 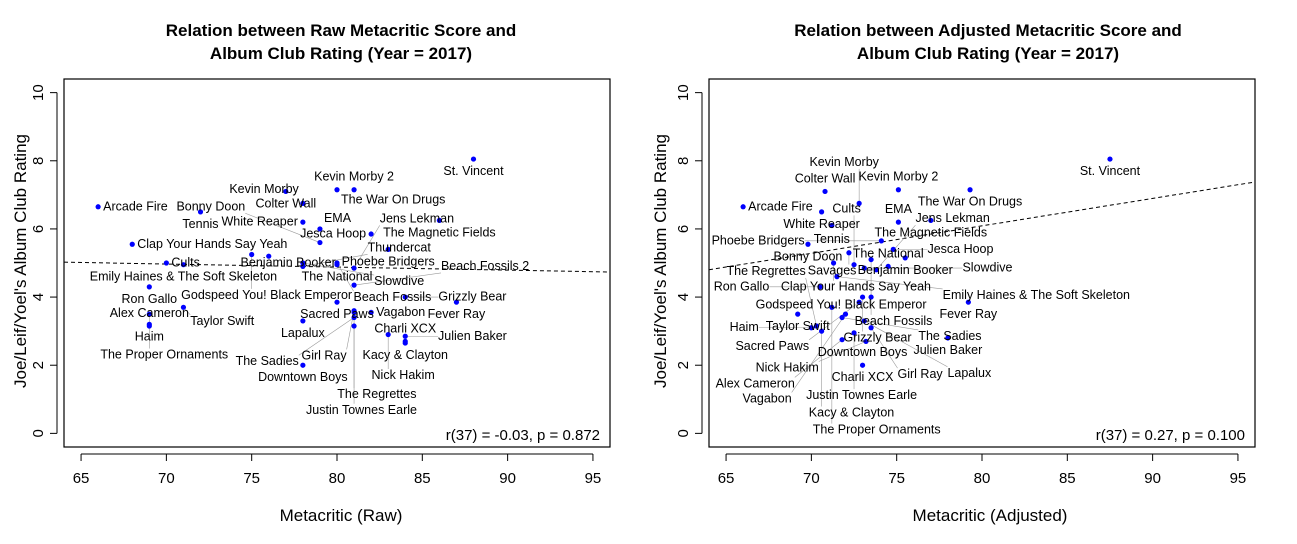 I want to click on y-tick-label: 6, so click(x=683, y=229).